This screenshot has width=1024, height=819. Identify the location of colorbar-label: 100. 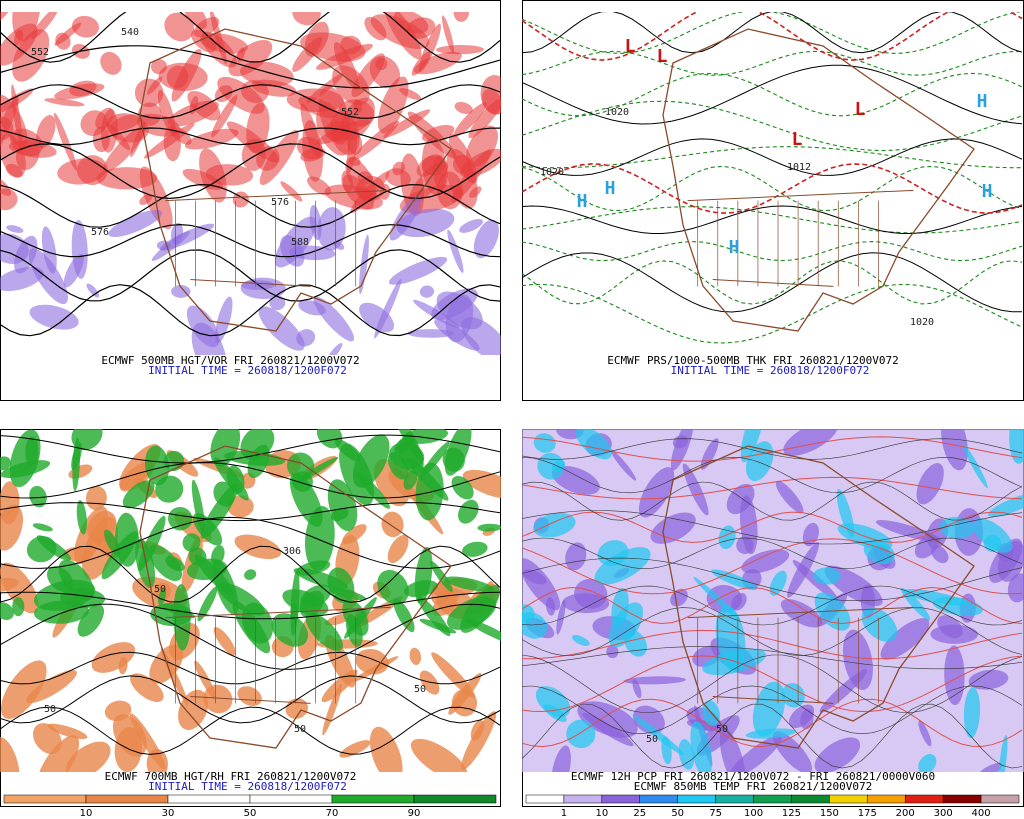
(753, 813).